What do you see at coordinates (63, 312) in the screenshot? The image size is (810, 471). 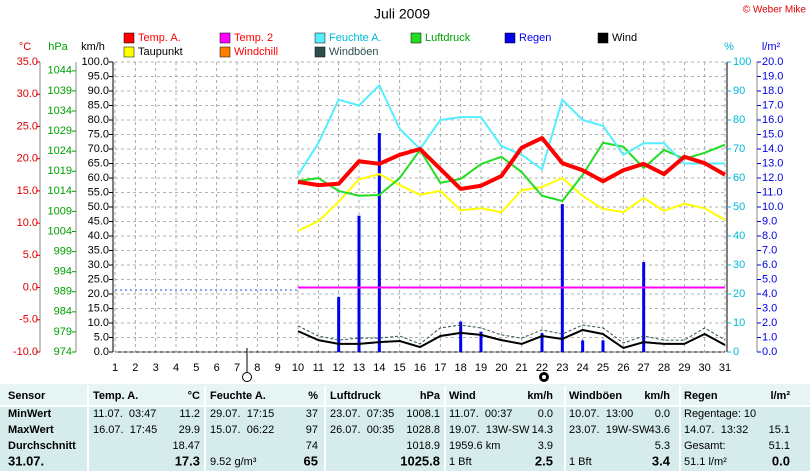 I see `y-tick-label: 984` at bounding box center [63, 312].